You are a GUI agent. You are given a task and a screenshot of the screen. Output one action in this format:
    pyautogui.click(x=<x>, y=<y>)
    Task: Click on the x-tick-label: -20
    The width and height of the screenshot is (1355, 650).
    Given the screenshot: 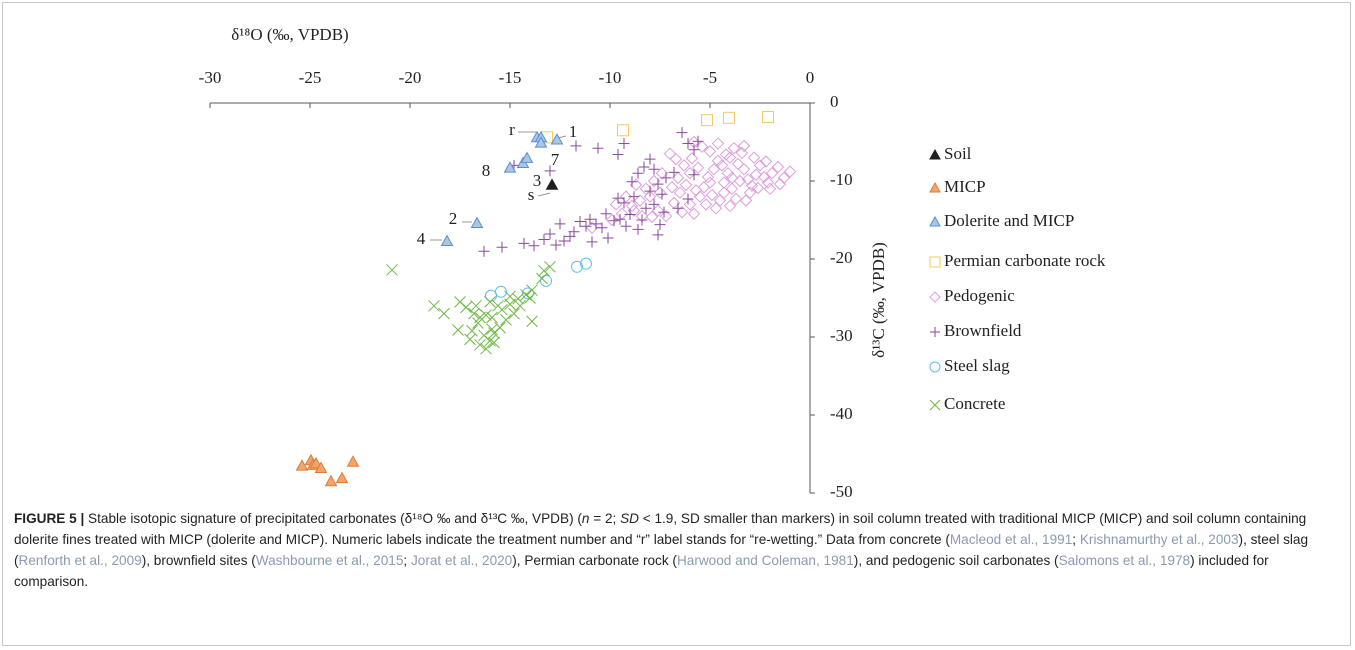 What is the action you would take?
    pyautogui.click(x=410, y=77)
    